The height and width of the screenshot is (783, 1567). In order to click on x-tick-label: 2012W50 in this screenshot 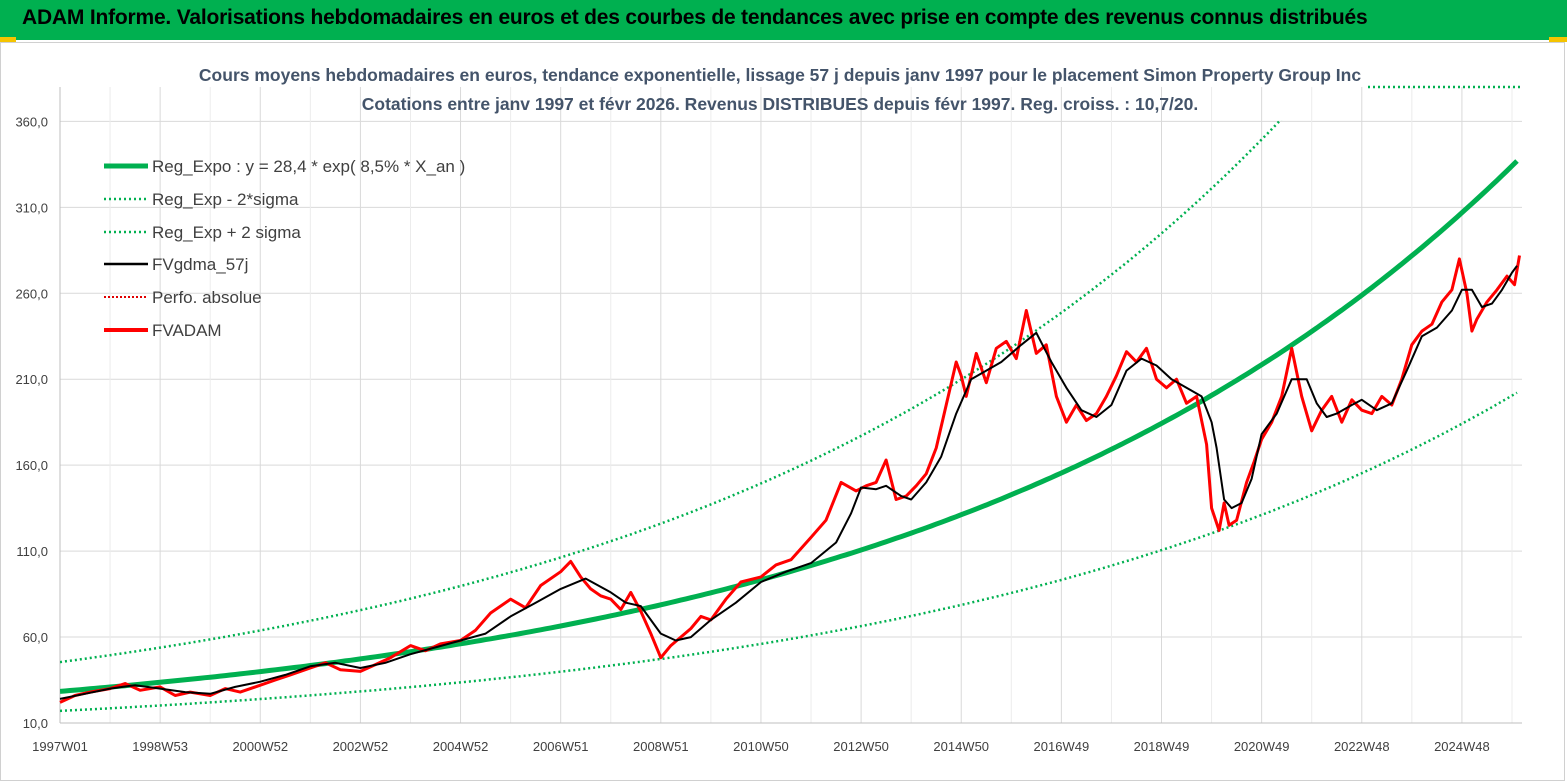, I will do `click(861, 746)`.